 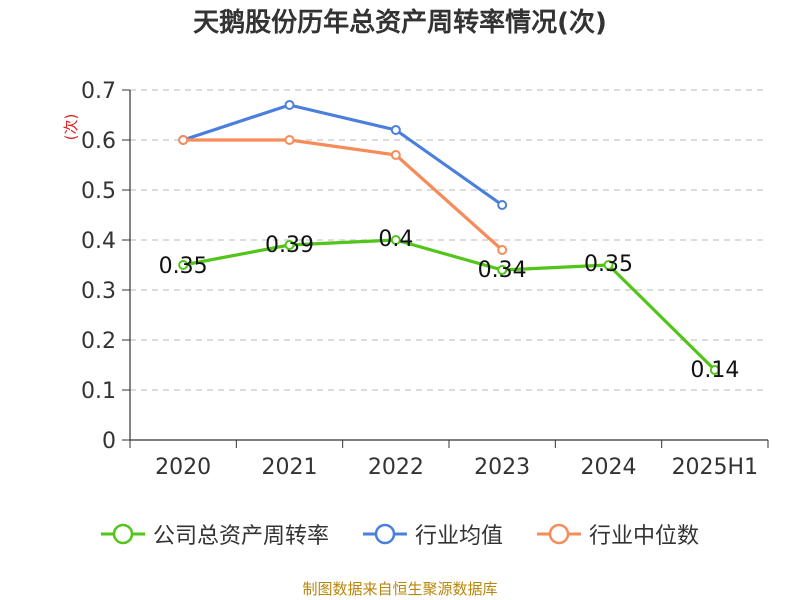 I want to click on x-tick-label: 2021, so click(x=290, y=467).